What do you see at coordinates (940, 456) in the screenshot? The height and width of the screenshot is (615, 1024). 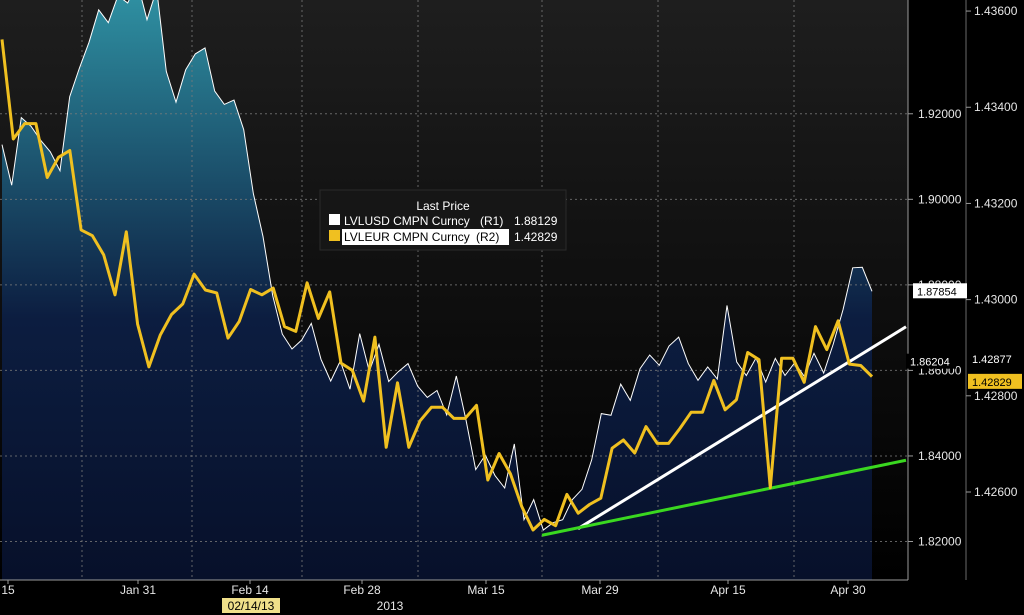 I see `r1-tick-label: 1.84000` at bounding box center [940, 456].